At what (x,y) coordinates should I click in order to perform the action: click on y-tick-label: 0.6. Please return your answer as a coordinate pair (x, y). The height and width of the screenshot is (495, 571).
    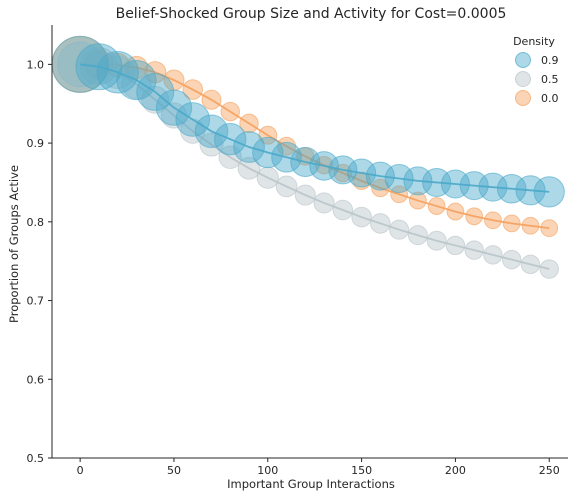
    Looking at the image, I should click on (36, 379).